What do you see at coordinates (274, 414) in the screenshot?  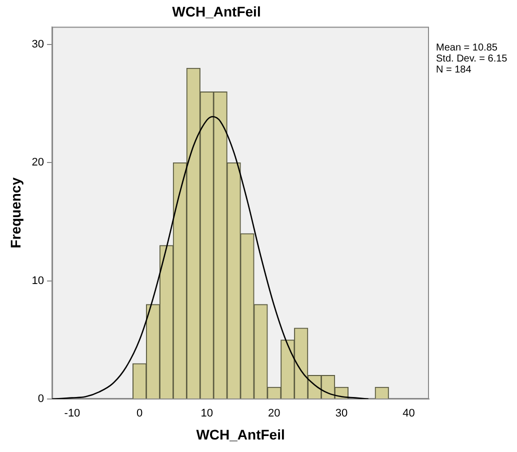 I see `x-tick-label: 20` at bounding box center [274, 414].